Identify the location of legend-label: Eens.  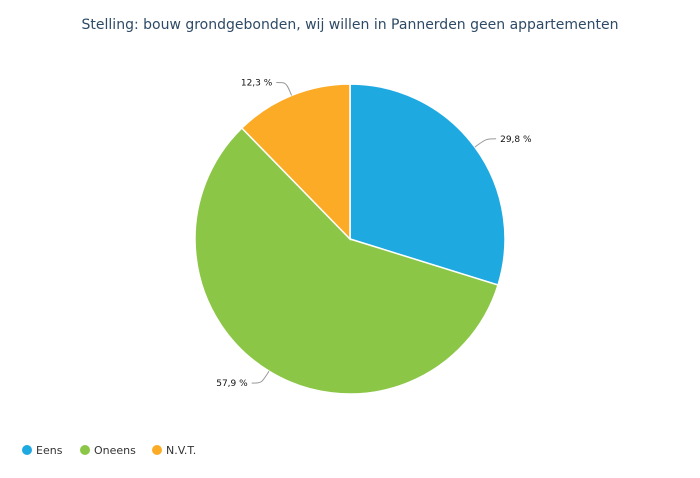
(49, 450).